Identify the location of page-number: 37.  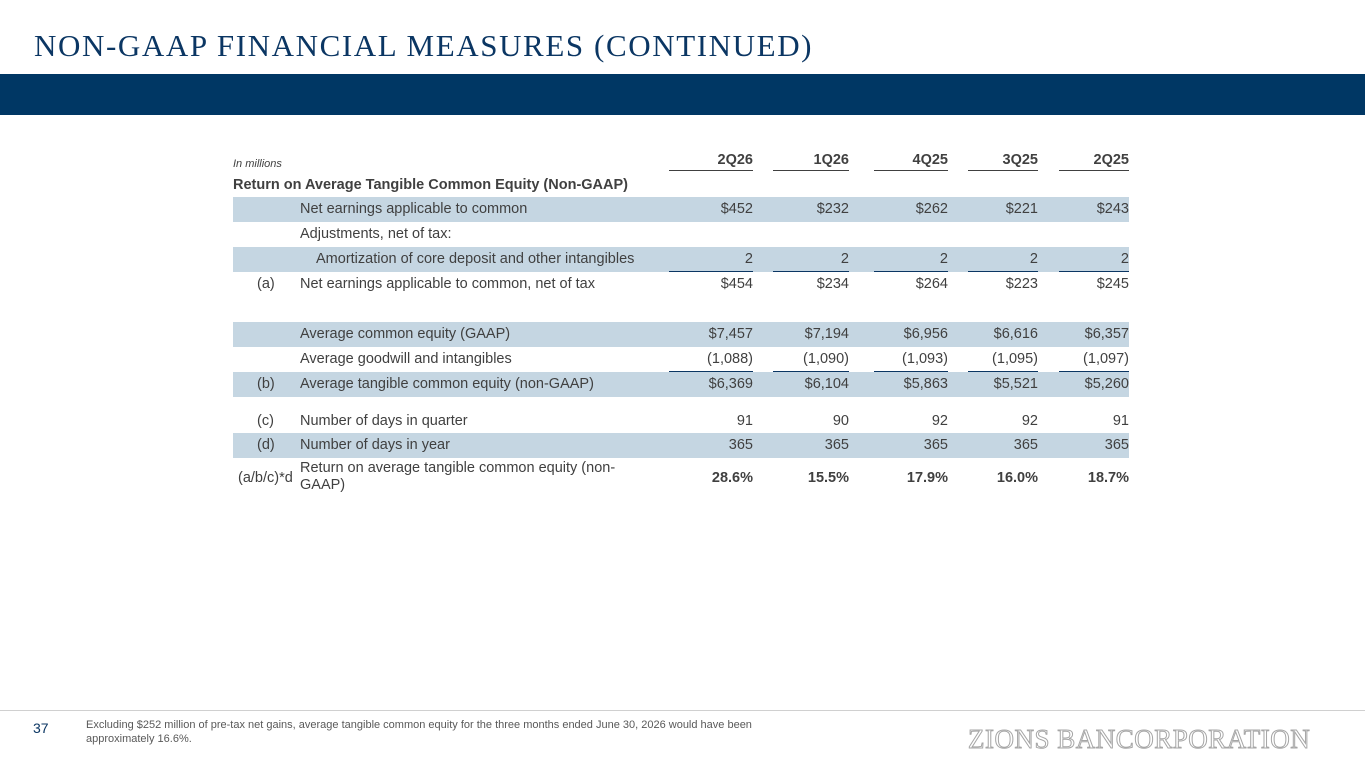
(41, 728).